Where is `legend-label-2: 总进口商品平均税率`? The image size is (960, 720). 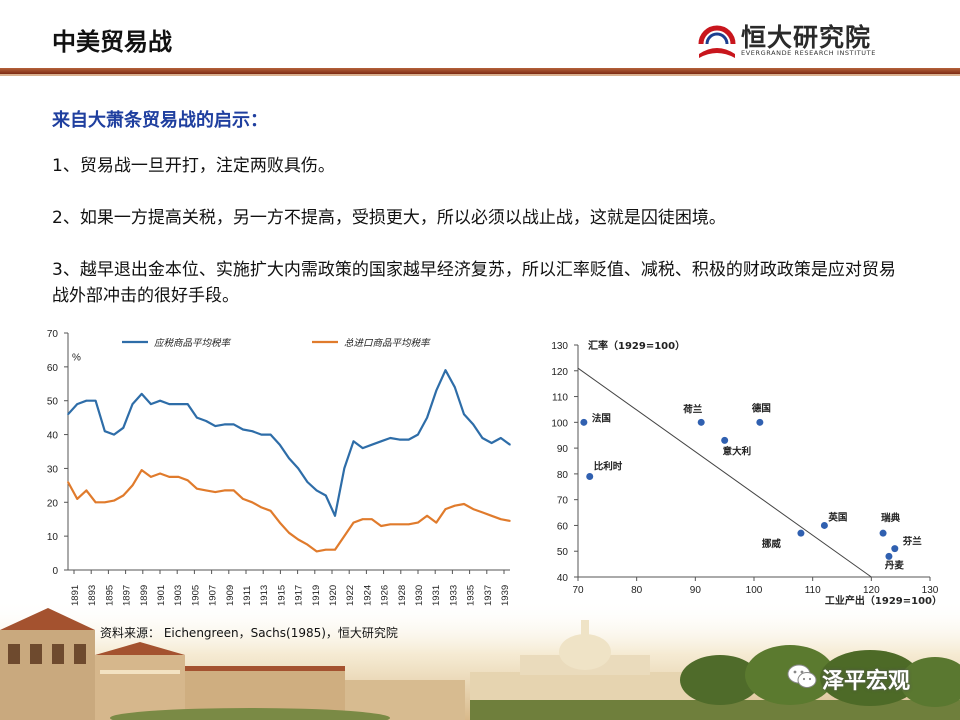 legend-label-2: 总进口商品平均税率 is located at coordinates (387, 343).